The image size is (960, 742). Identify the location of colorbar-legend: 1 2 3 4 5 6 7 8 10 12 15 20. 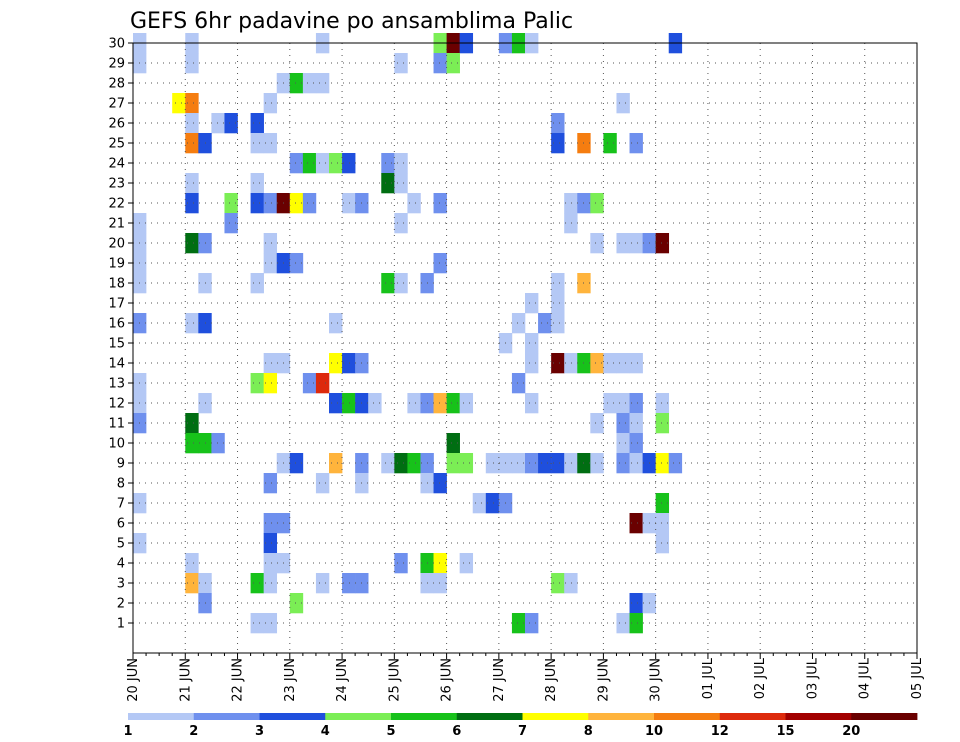
(520, 726).